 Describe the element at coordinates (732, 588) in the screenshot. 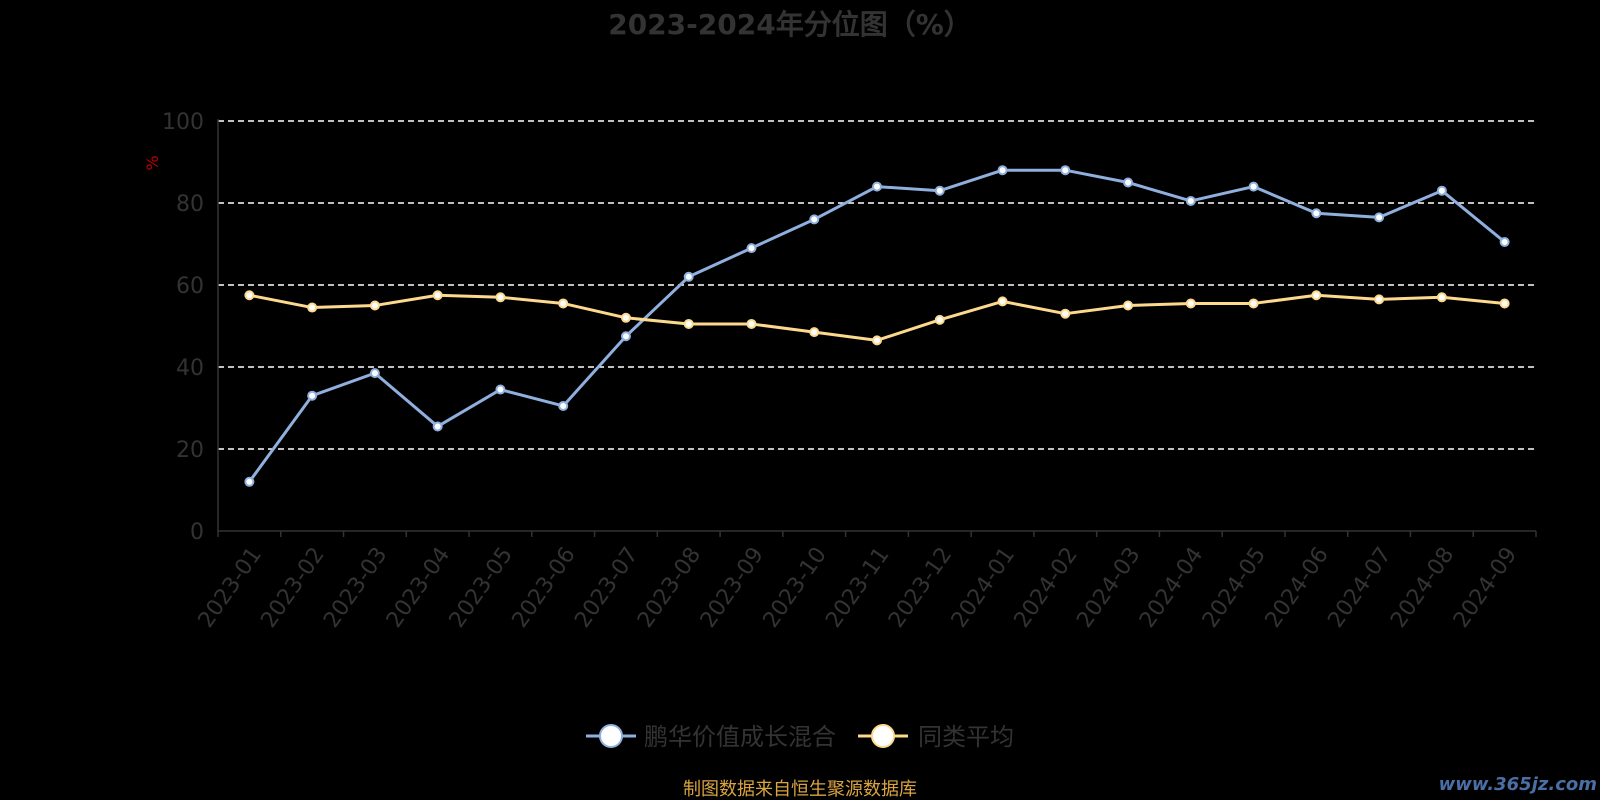

I see `x-tick-2023-09: 2023-09` at that location.